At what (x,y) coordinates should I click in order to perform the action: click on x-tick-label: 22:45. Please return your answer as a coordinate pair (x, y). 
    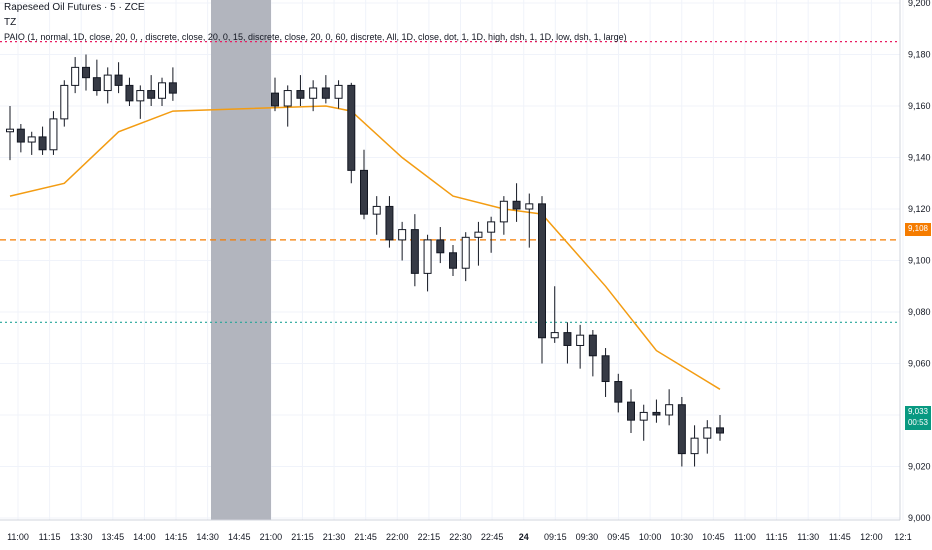
    Looking at the image, I should click on (492, 537).